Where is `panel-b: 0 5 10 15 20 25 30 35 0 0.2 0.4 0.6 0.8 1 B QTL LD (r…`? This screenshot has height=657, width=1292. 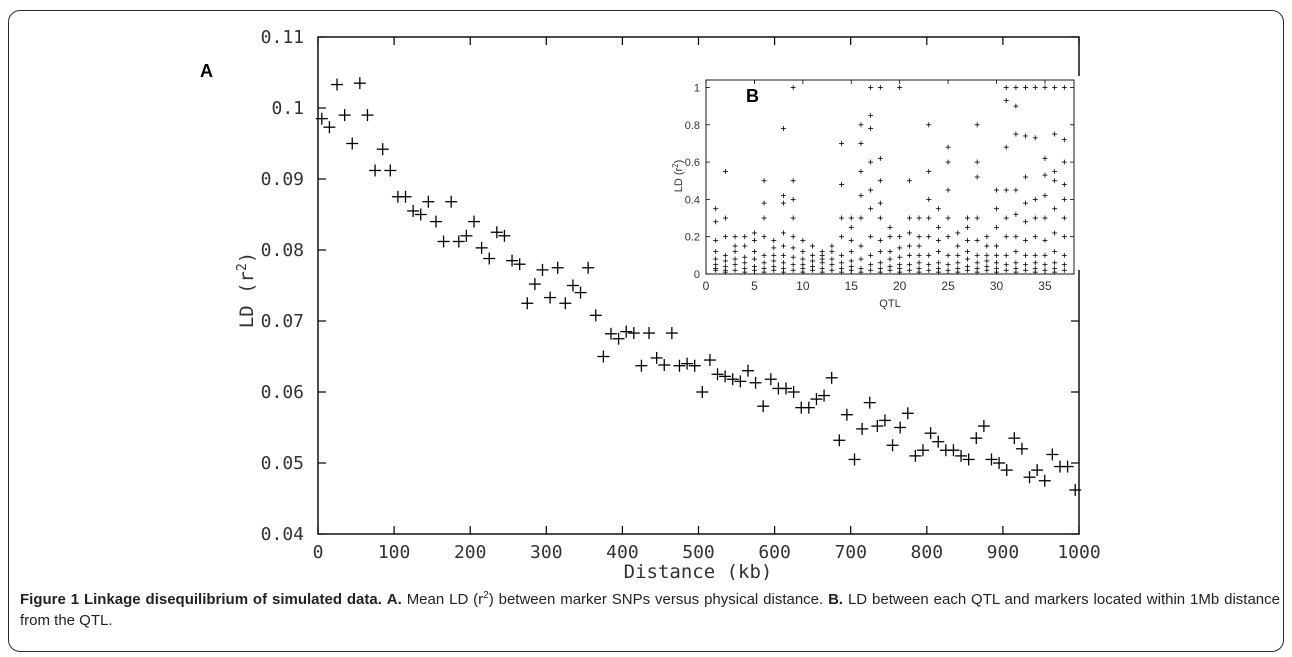
panel-b: 0 5 10 15 20 25 30 35 0 0.2 0.4 0.6 0.8 1 B QTL LD (r… is located at coordinates (875, 193).